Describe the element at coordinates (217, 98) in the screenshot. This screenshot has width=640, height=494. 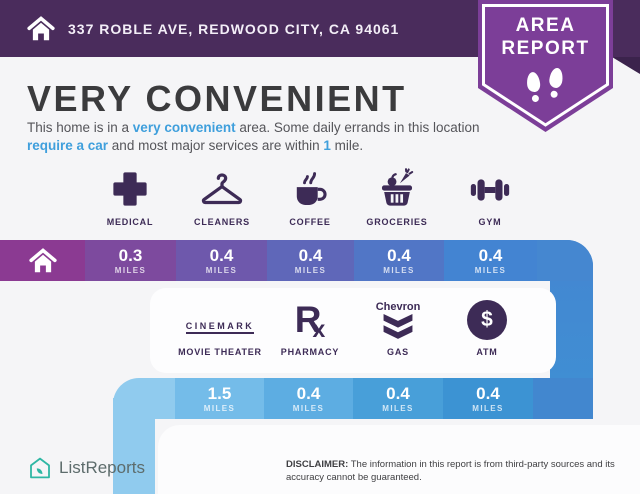
I see `page-title: VERY CONVENIENT` at that location.